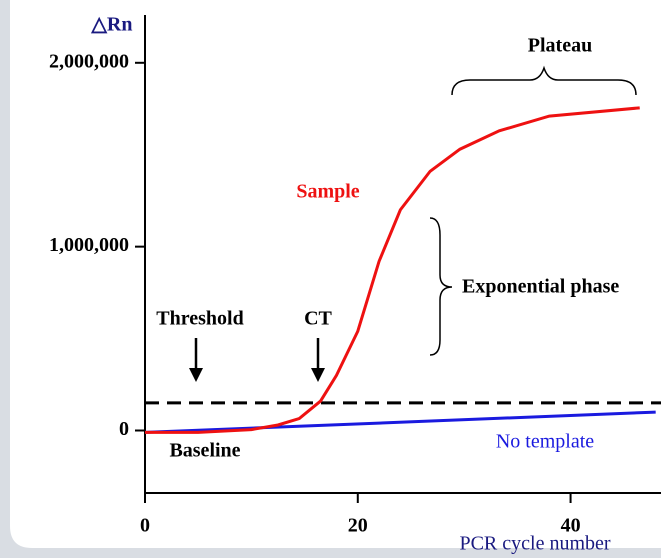  I want to click on x-tick-label: 0, so click(145, 526).